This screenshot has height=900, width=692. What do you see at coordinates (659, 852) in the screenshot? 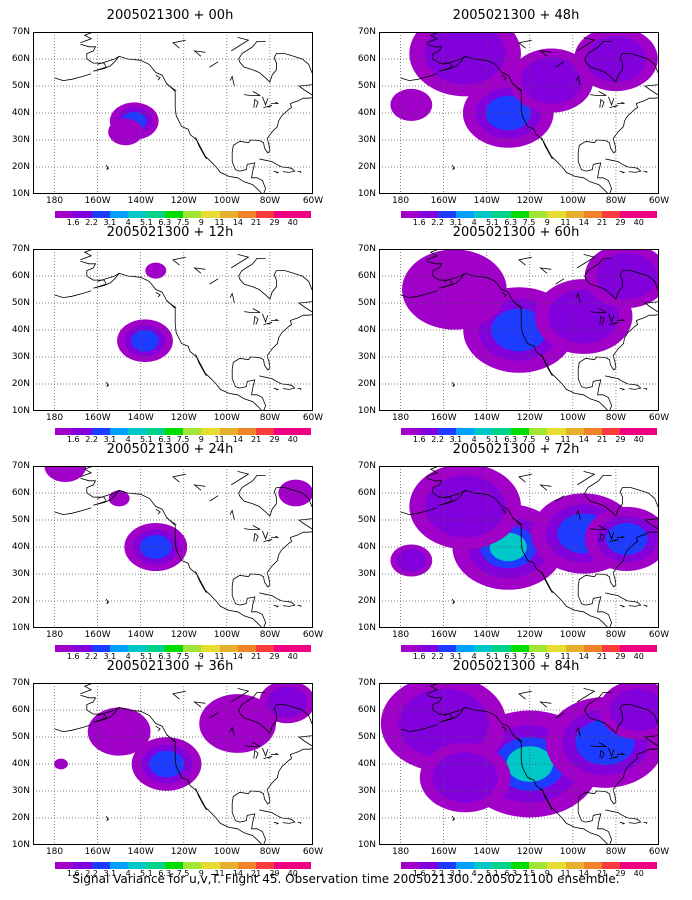
I see `longitude-tick-label: 60W` at bounding box center [659, 852].